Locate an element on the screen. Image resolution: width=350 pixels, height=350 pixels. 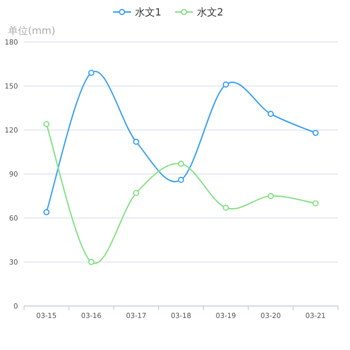
y-axis-title: 单位(mm) is located at coordinates (32, 31).